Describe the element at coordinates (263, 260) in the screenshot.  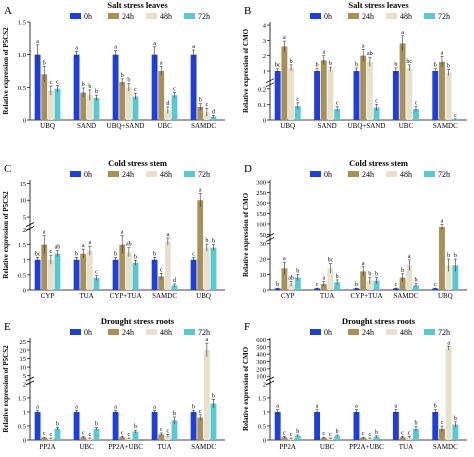
I see `y-tick-label: 20` at that location.